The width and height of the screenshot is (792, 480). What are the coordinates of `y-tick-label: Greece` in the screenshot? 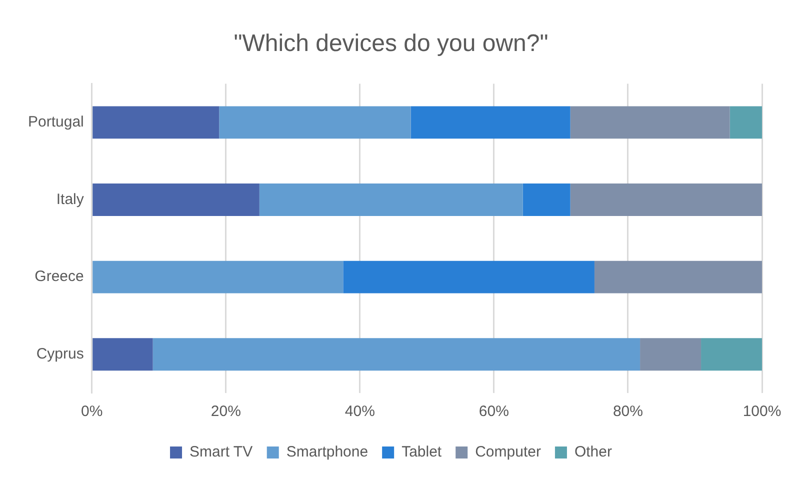 It's located at (59, 277).